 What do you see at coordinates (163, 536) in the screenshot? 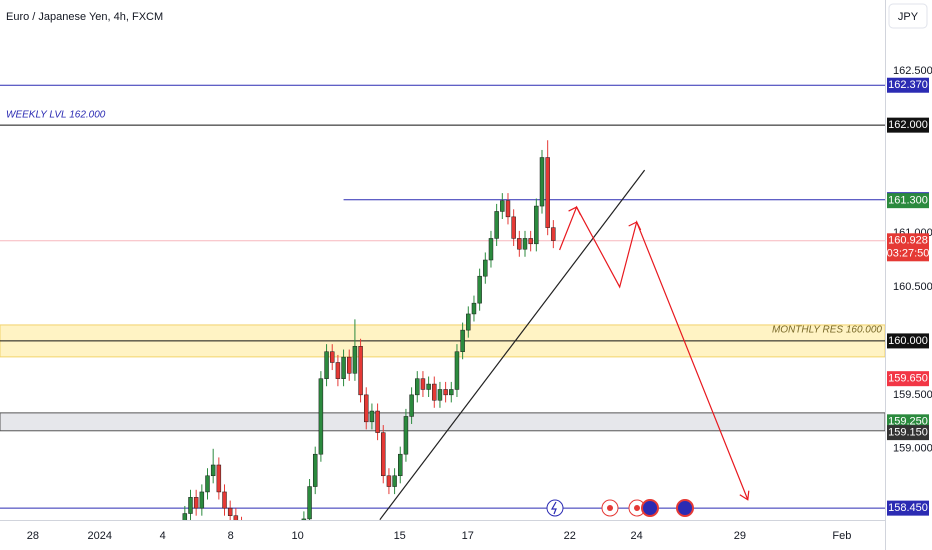
I see `x-tick-label: 4` at bounding box center [163, 536].